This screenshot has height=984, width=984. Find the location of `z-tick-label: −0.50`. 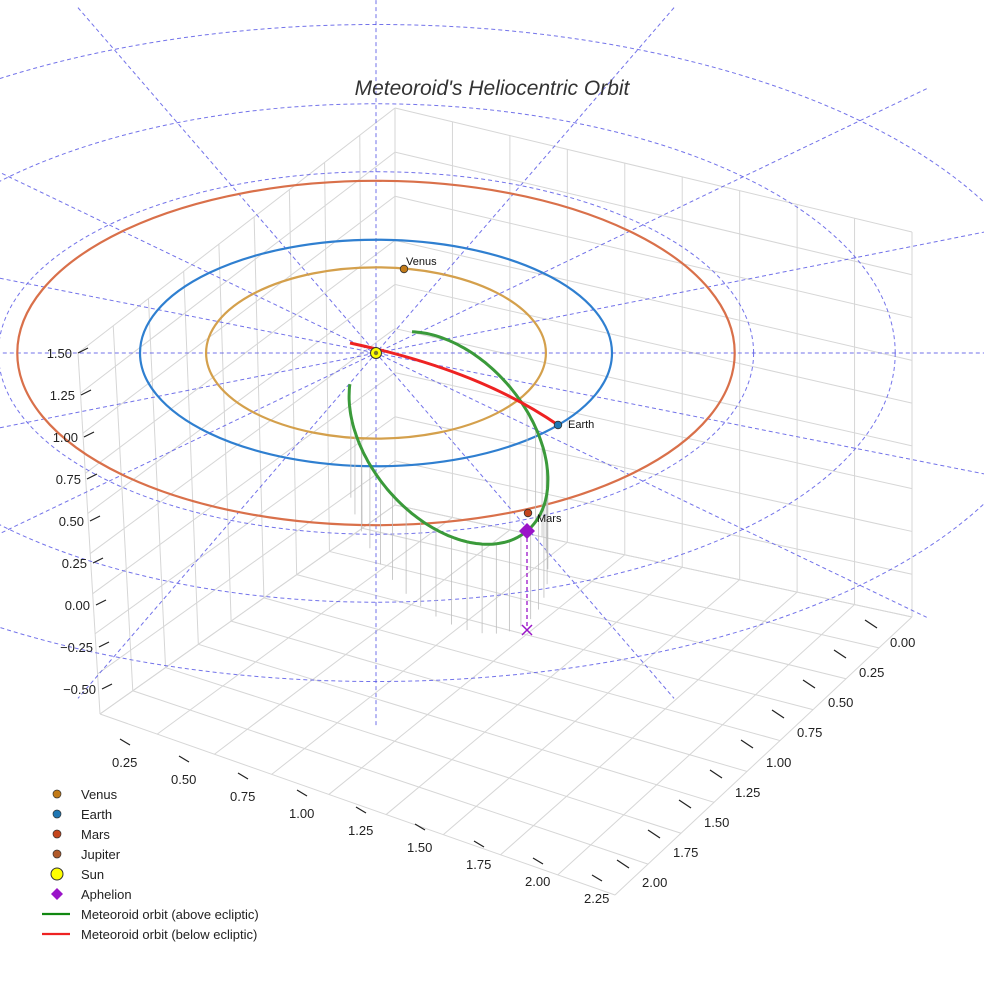

z-tick-label: −0.50 is located at coordinates (79, 689).